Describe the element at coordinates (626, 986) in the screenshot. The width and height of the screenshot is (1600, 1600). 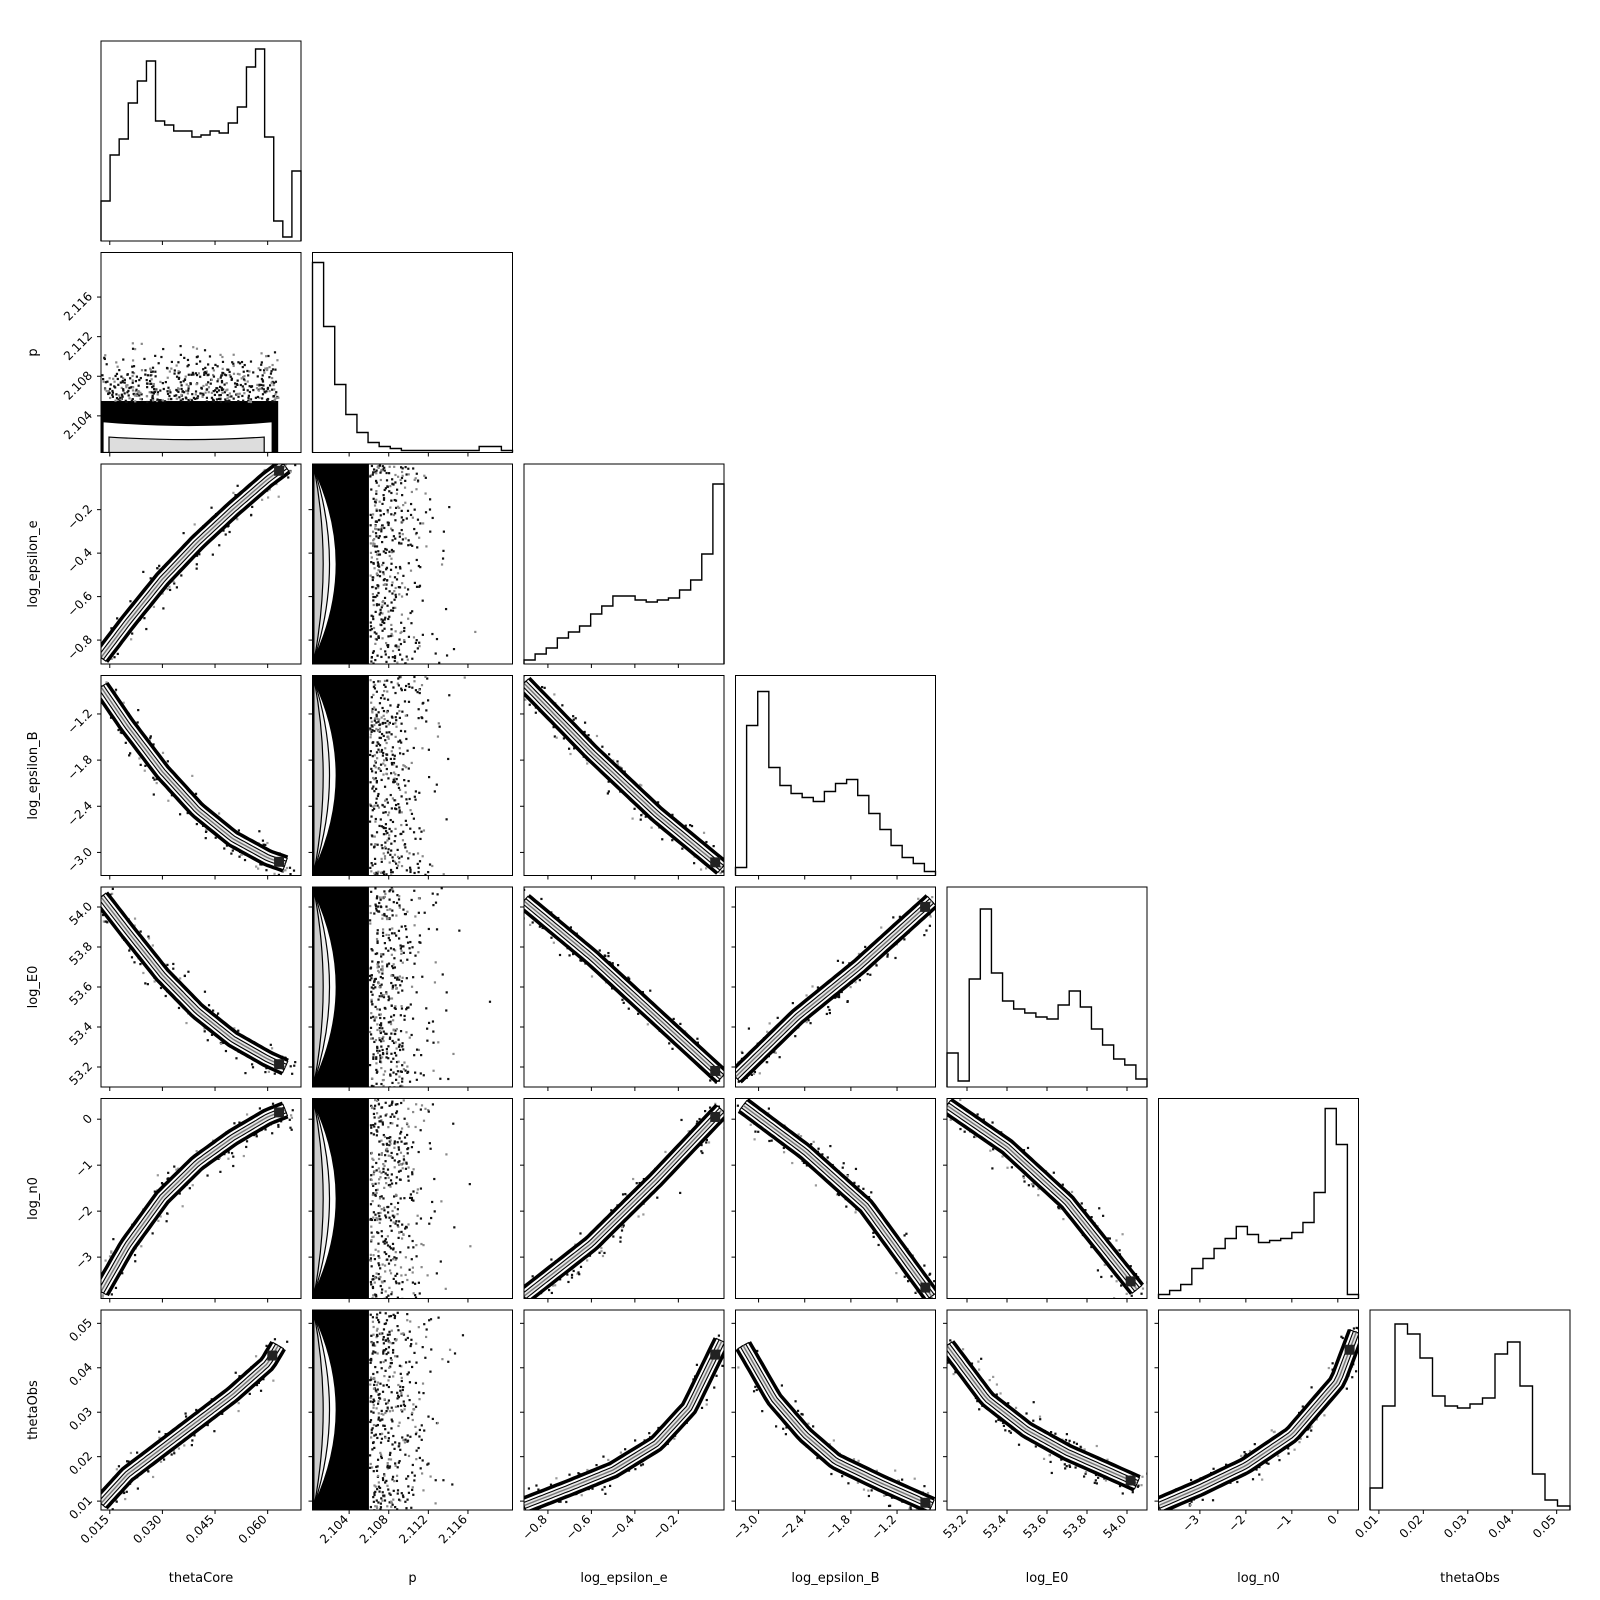
I see `panel-log_E0-vs-log_epsilon_e` at that location.